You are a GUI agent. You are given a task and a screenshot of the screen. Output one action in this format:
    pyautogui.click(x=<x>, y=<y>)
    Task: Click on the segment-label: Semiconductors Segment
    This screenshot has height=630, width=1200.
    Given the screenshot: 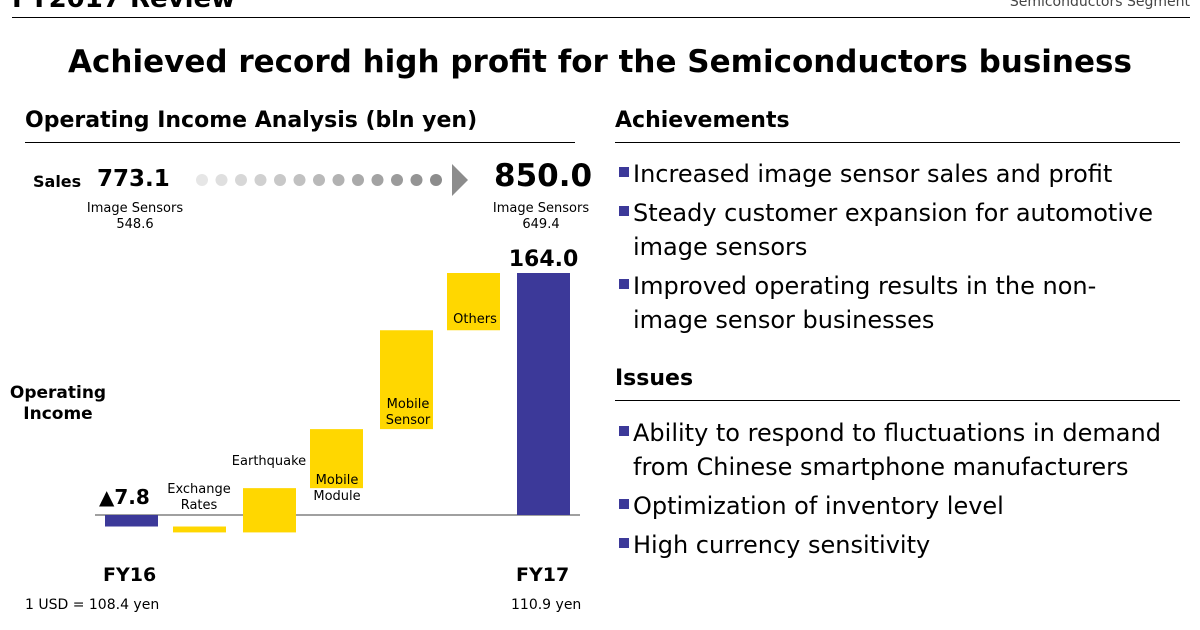 What is the action you would take?
    pyautogui.click(x=1099, y=5)
    